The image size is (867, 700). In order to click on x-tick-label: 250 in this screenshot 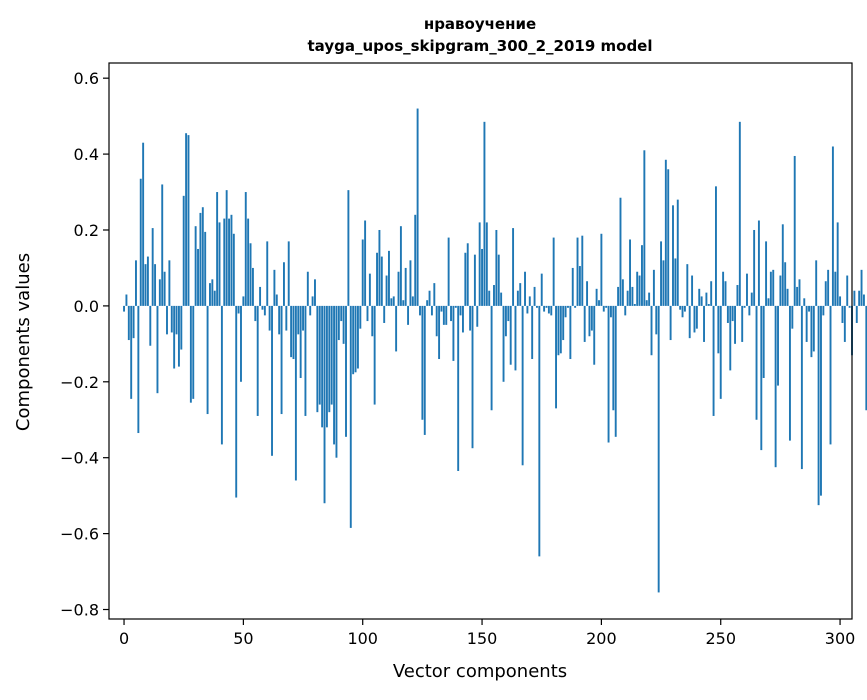, I will do `click(720, 638)`.